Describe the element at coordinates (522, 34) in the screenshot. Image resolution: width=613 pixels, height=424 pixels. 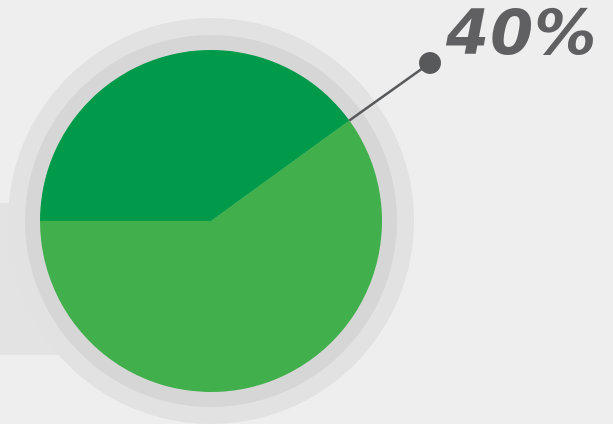
I see `percentage-label: 40%` at that location.